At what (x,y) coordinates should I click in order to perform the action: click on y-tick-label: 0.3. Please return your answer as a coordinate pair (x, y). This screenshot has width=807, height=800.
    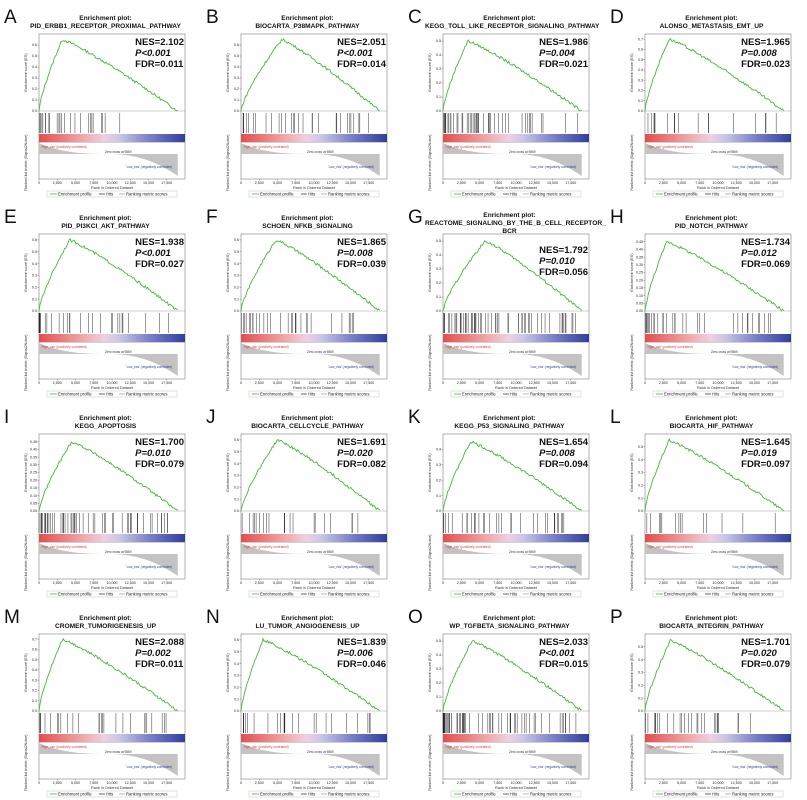
    Looking at the image, I should click on (236, 276).